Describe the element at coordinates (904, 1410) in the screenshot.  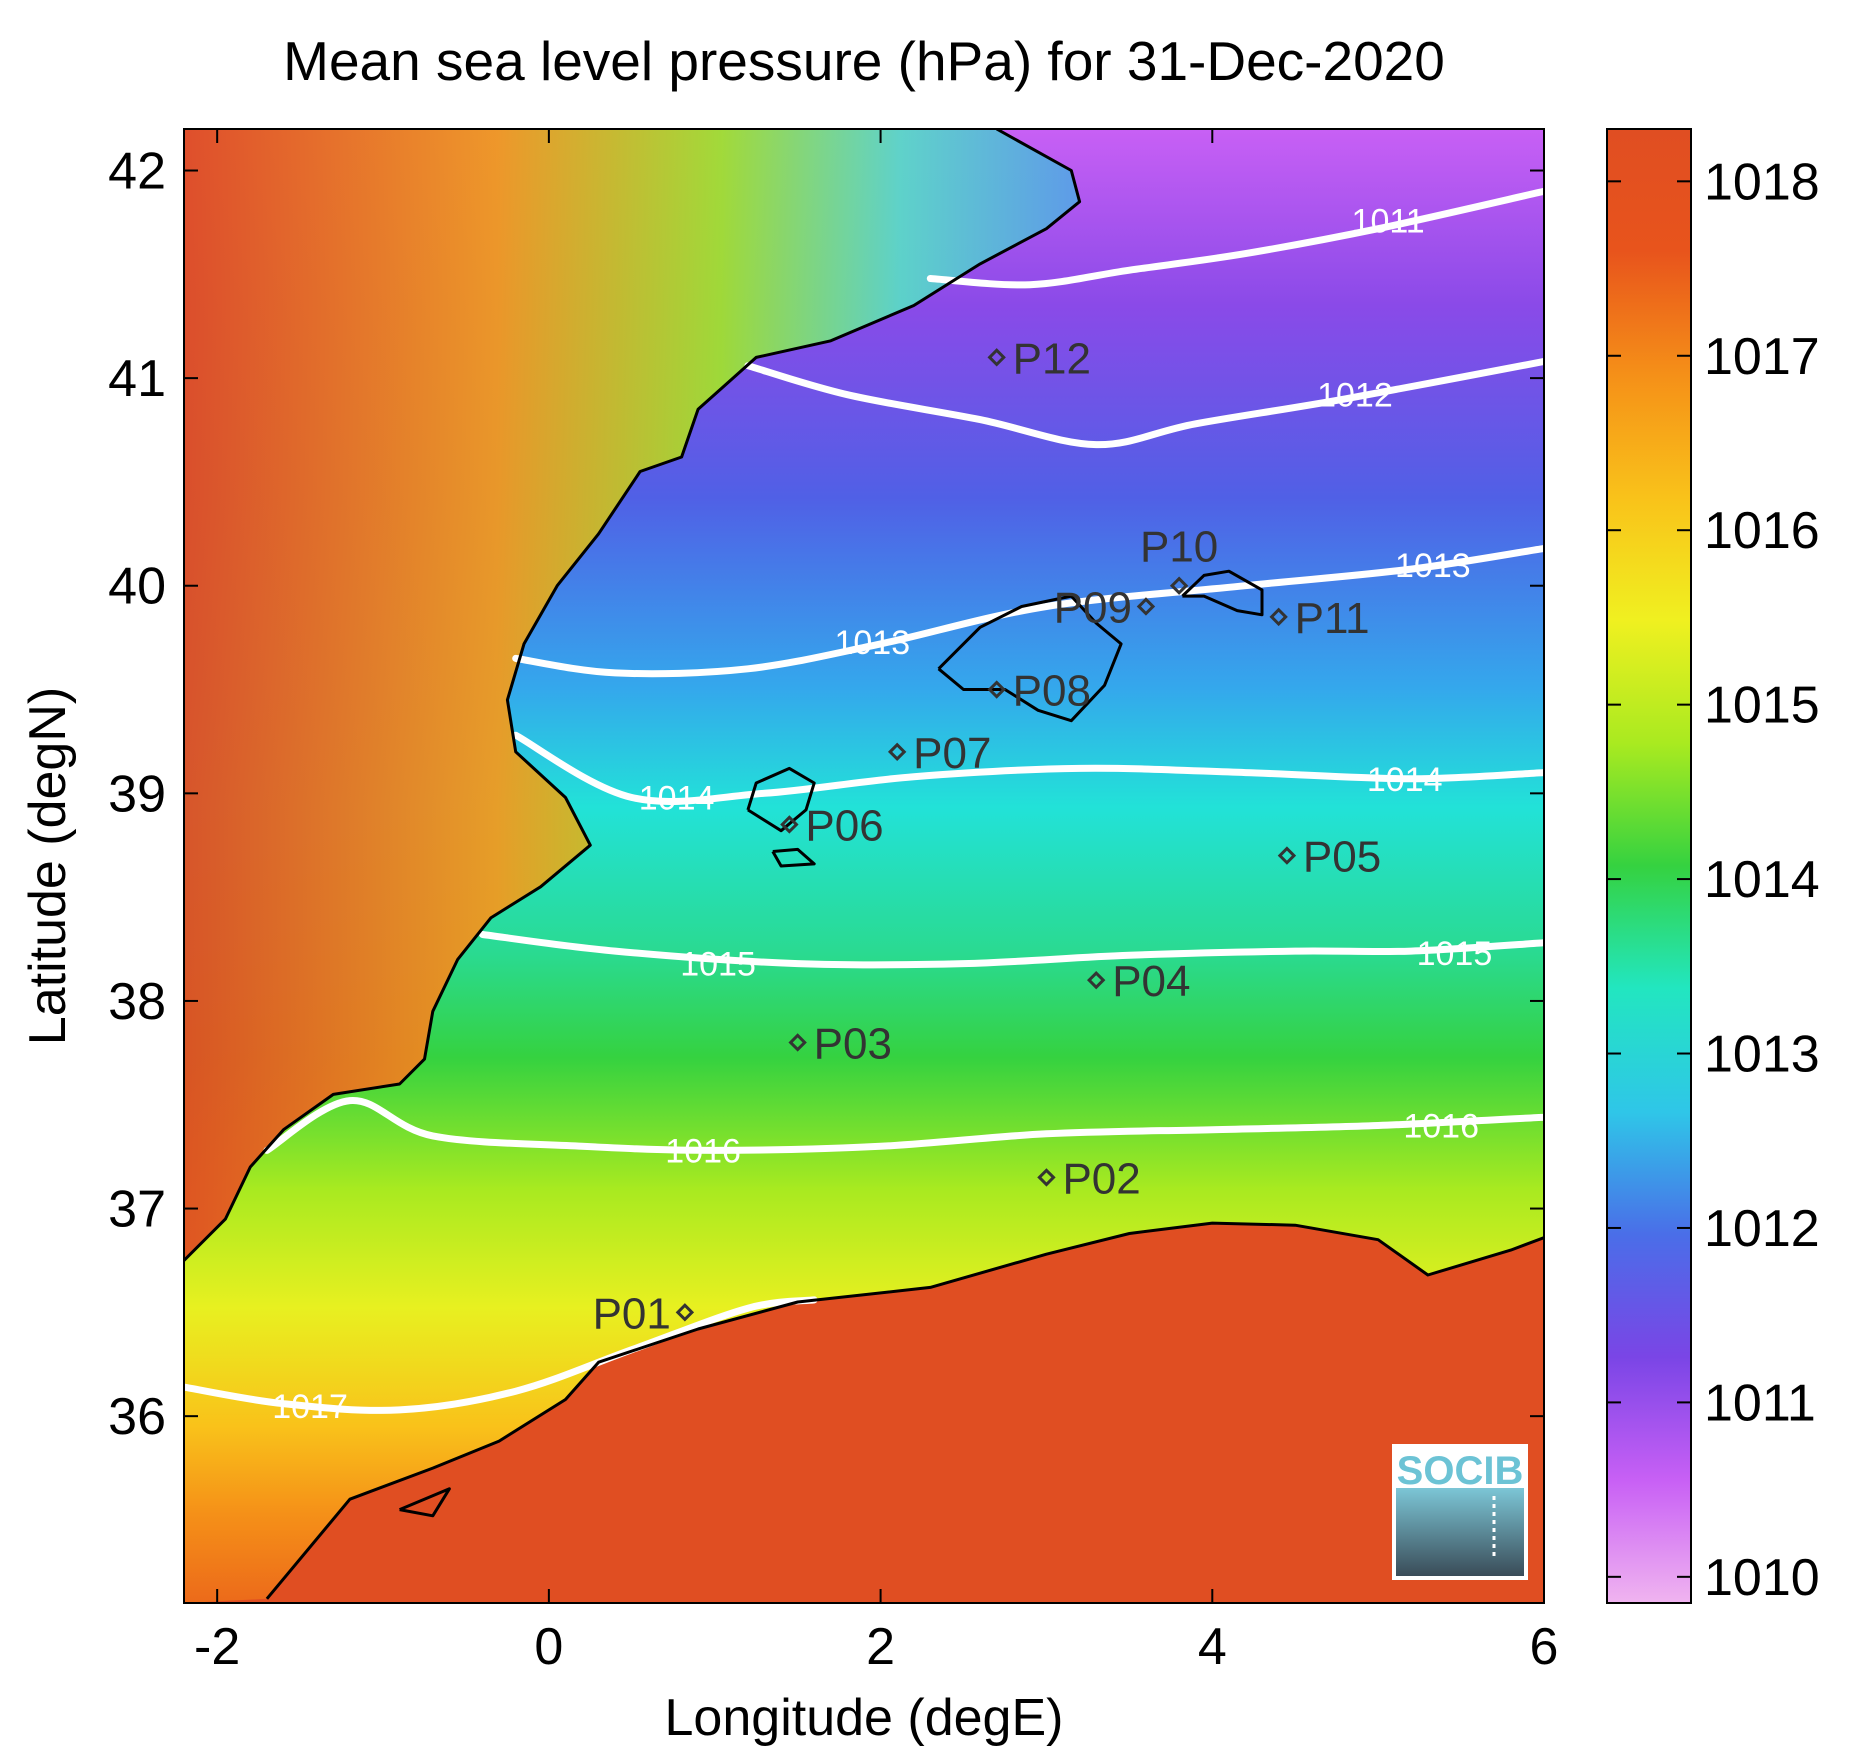
I see `coastline-africa` at that location.